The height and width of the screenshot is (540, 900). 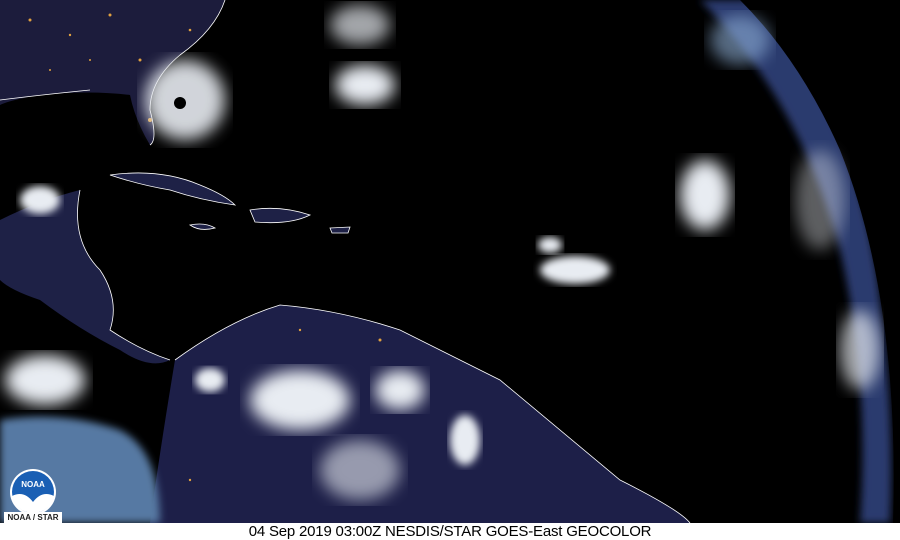 I want to click on cuba, so click(x=173, y=189).